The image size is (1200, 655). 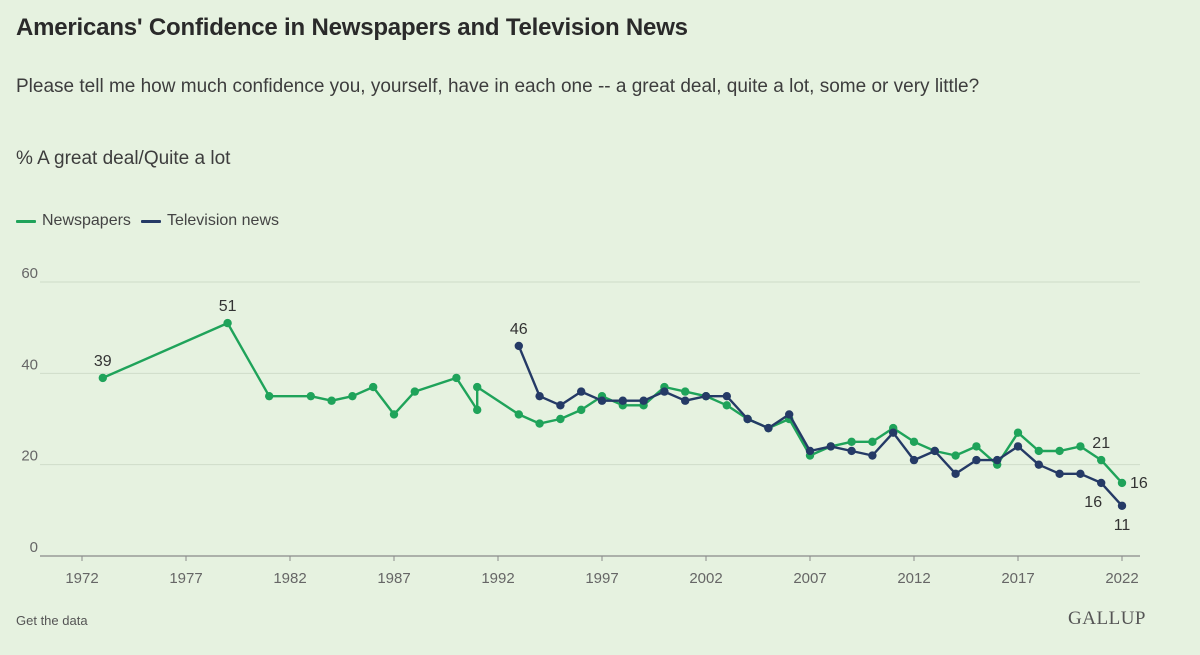 What do you see at coordinates (34, 547) in the screenshot?
I see `y-tick-label: 0` at bounding box center [34, 547].